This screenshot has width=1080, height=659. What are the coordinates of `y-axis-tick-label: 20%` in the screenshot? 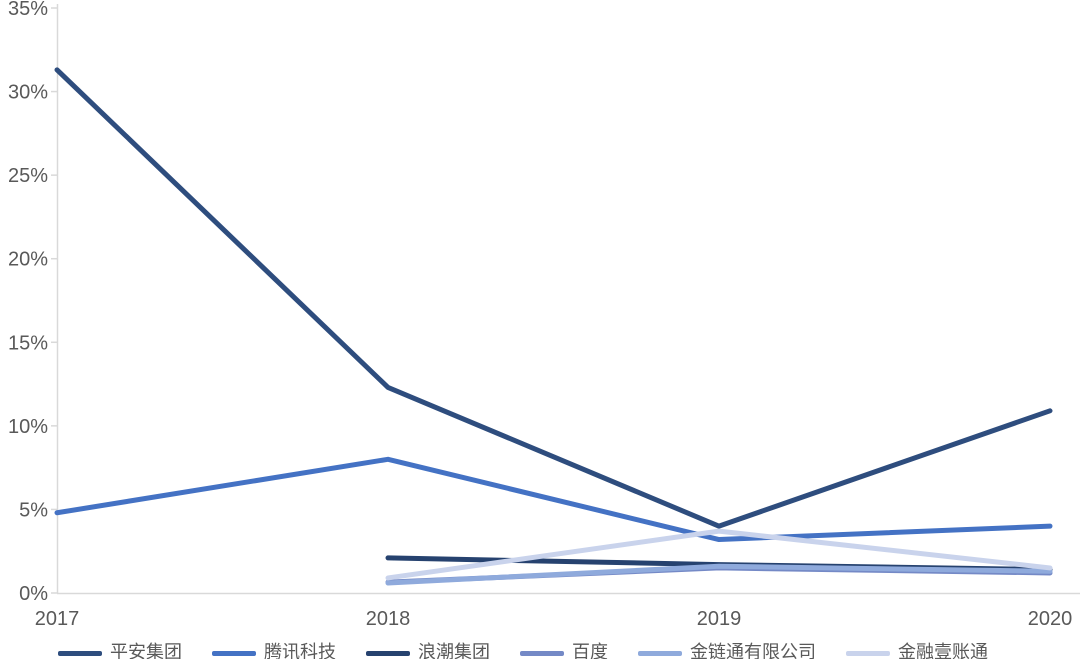 It's located at (28, 260).